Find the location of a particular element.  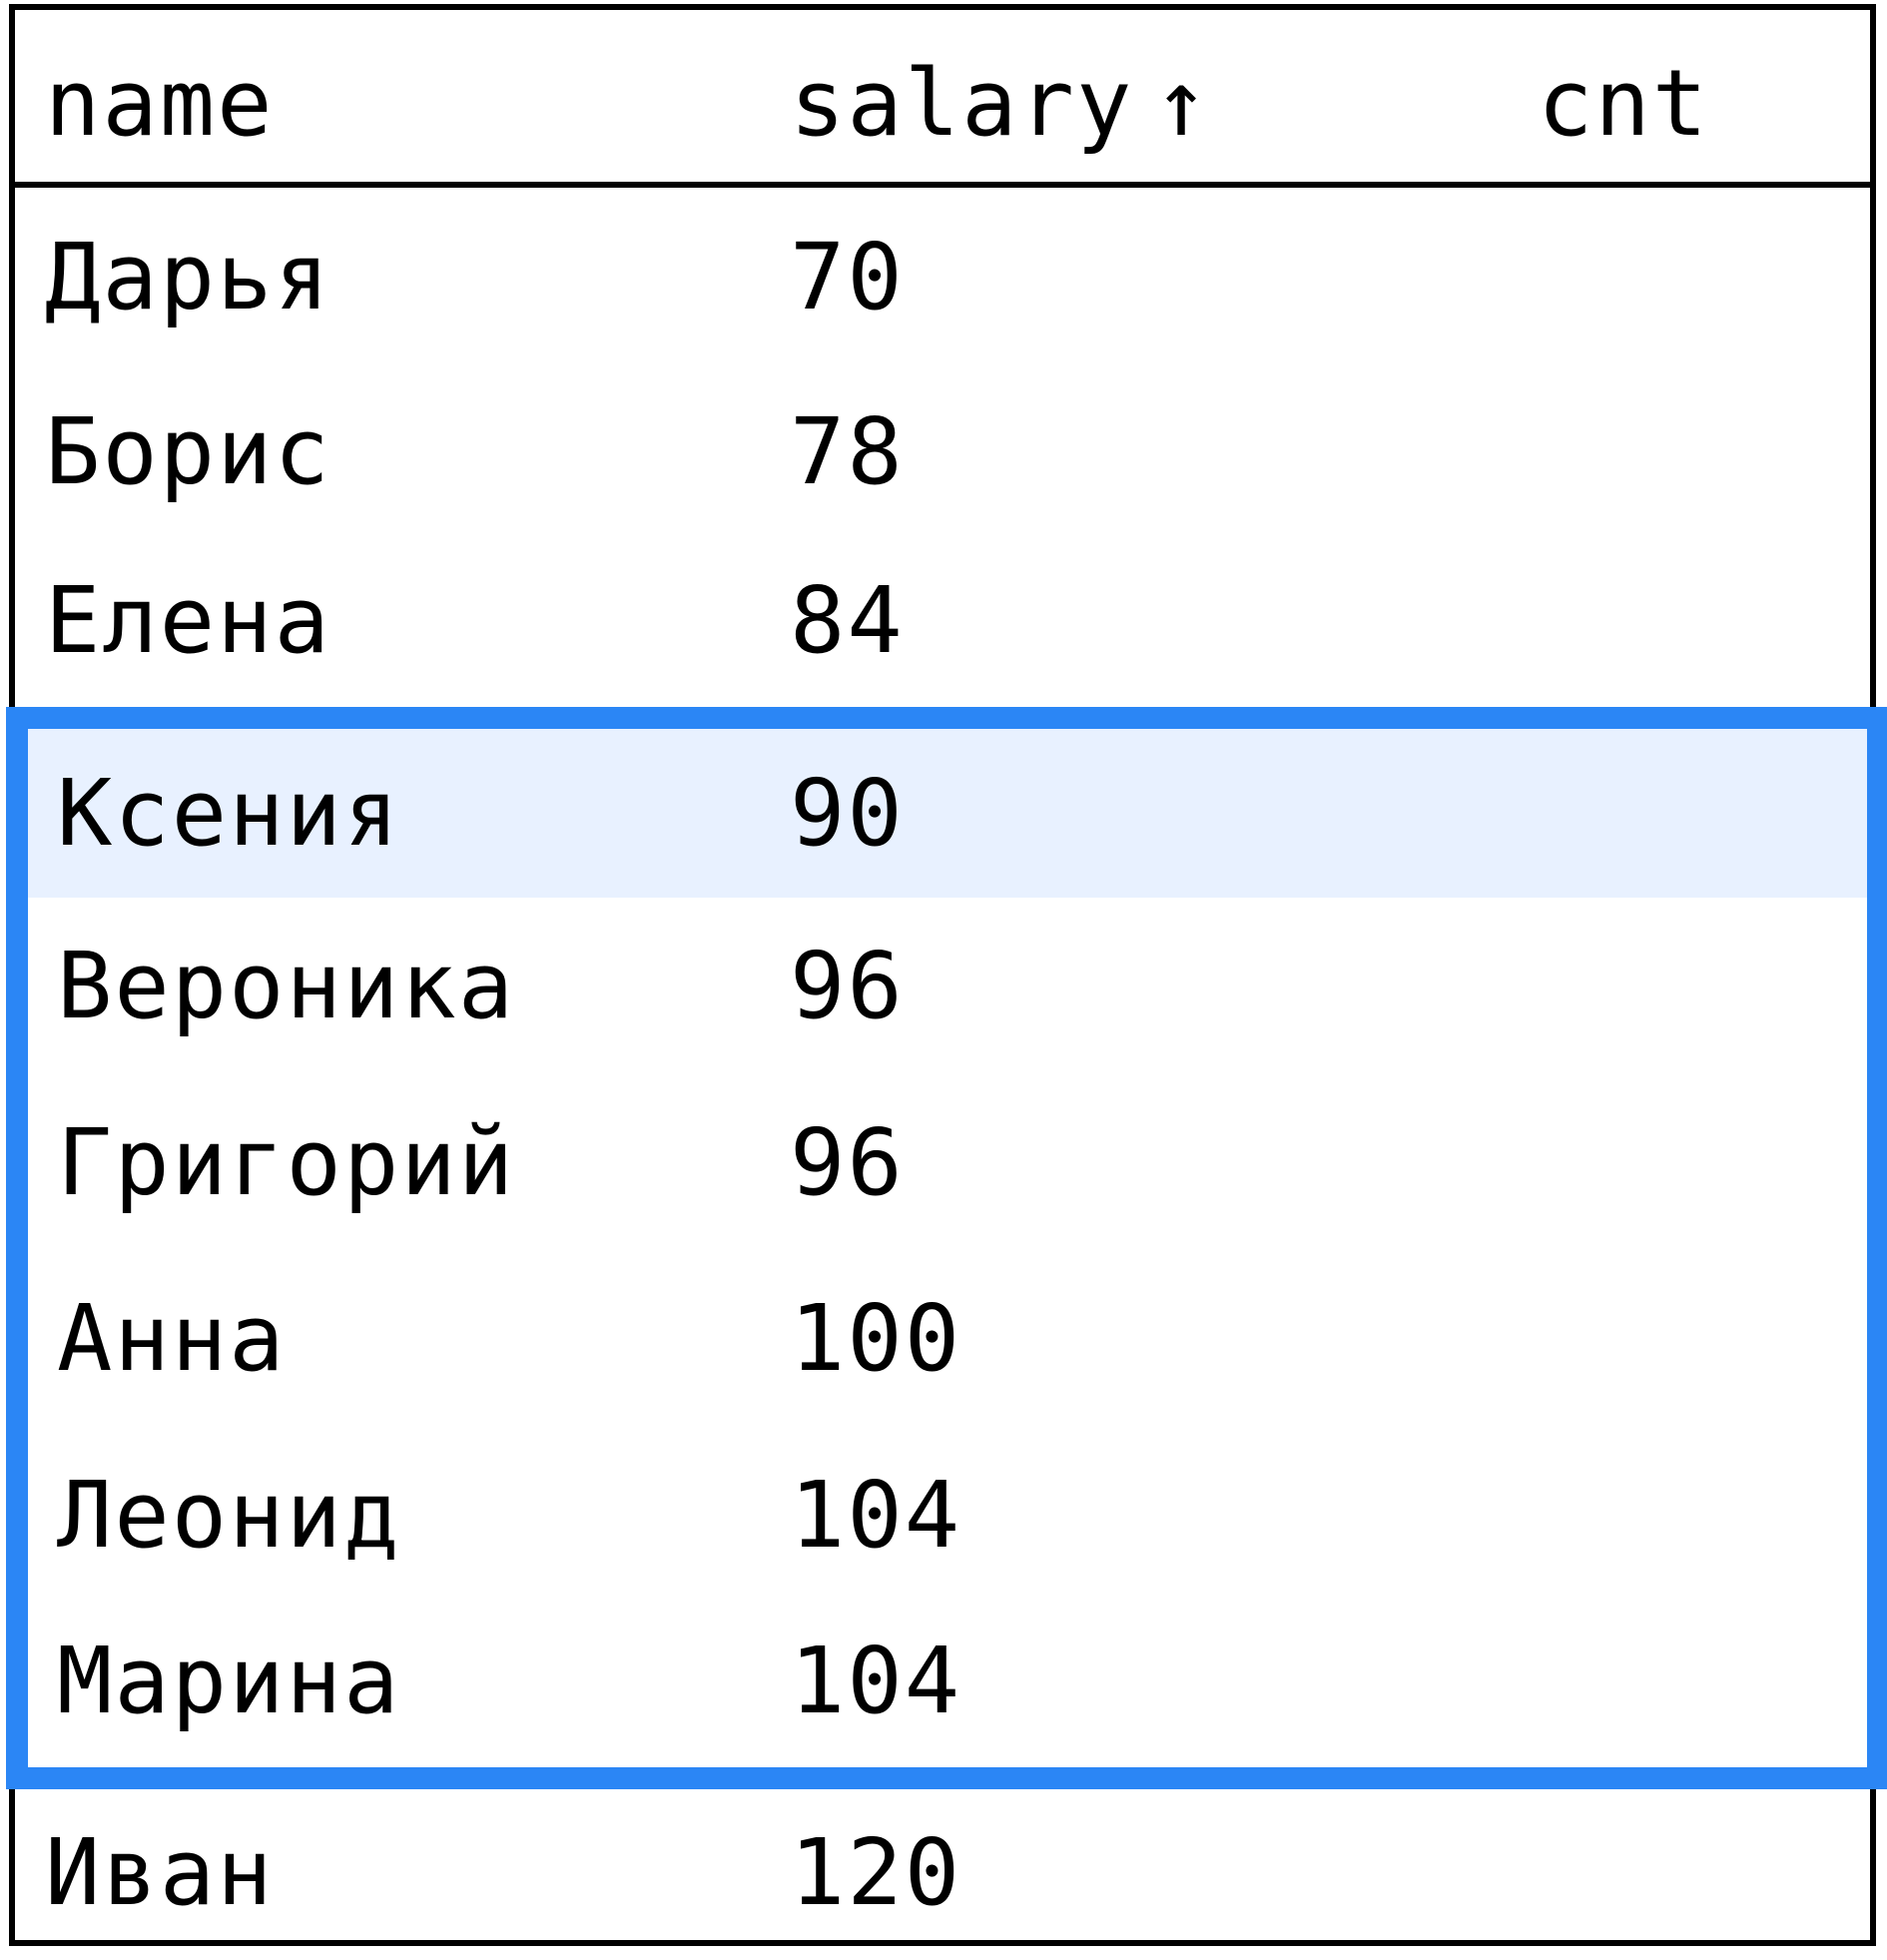

cell-name: Вероника is located at coordinates (286, 986).